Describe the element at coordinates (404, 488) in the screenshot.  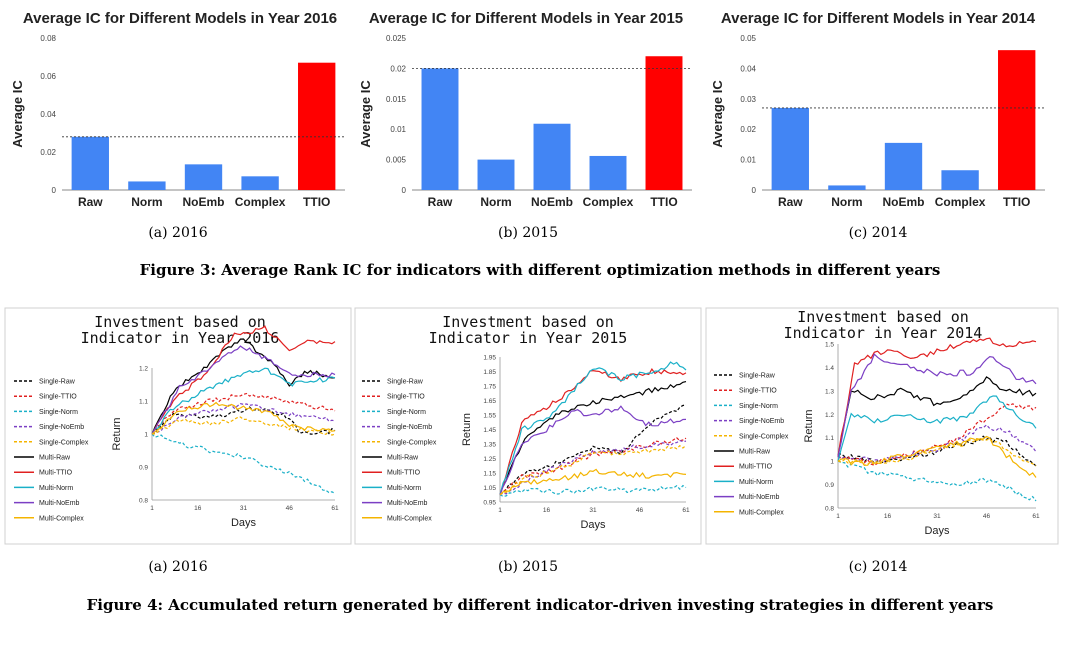
I see `legend-label: Multi-Norm` at that location.